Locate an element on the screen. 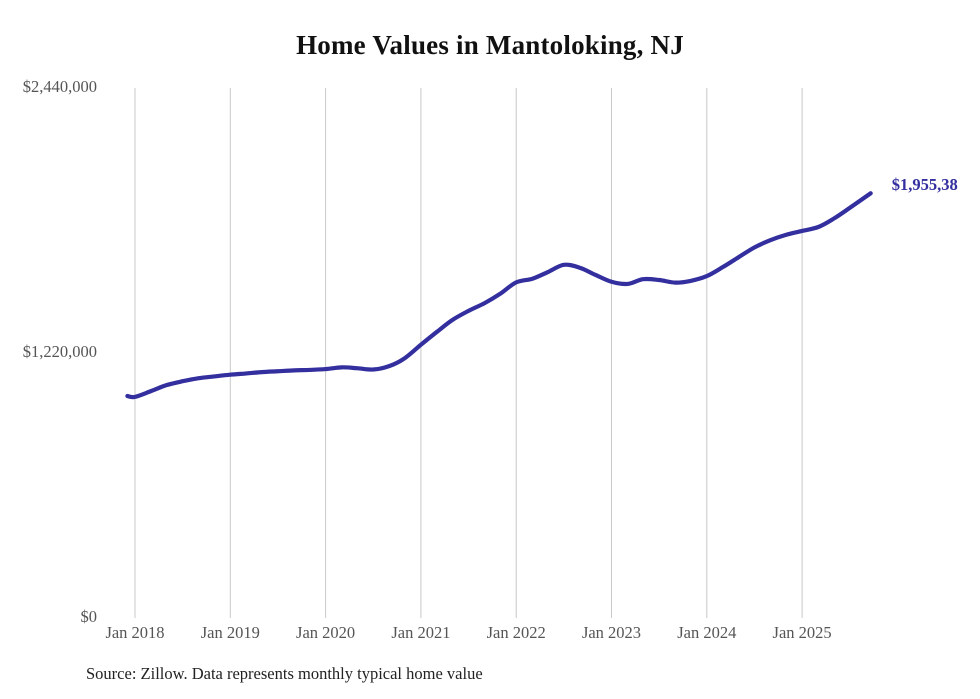 The image size is (980, 699). x-axis-tick-label: Jan 2022 is located at coordinates (516, 632).